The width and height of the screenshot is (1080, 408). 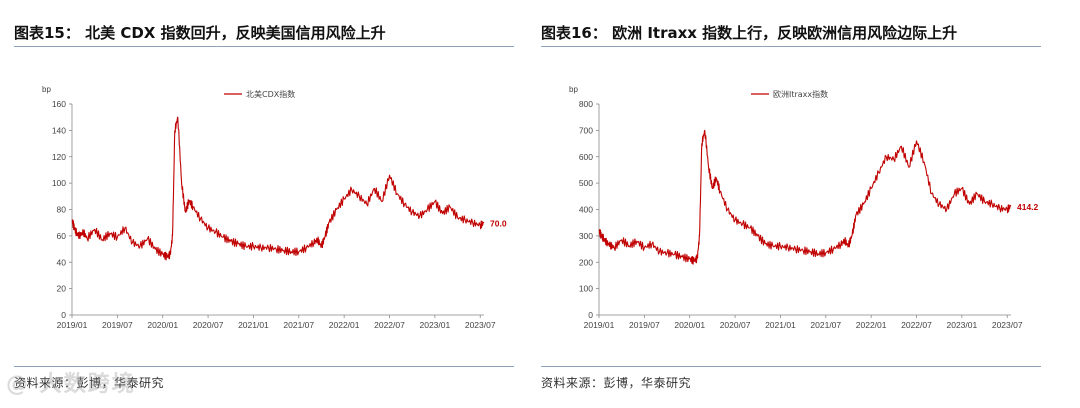 What do you see at coordinates (59, 130) in the screenshot?
I see `y-tick-label: 140` at bounding box center [59, 130].